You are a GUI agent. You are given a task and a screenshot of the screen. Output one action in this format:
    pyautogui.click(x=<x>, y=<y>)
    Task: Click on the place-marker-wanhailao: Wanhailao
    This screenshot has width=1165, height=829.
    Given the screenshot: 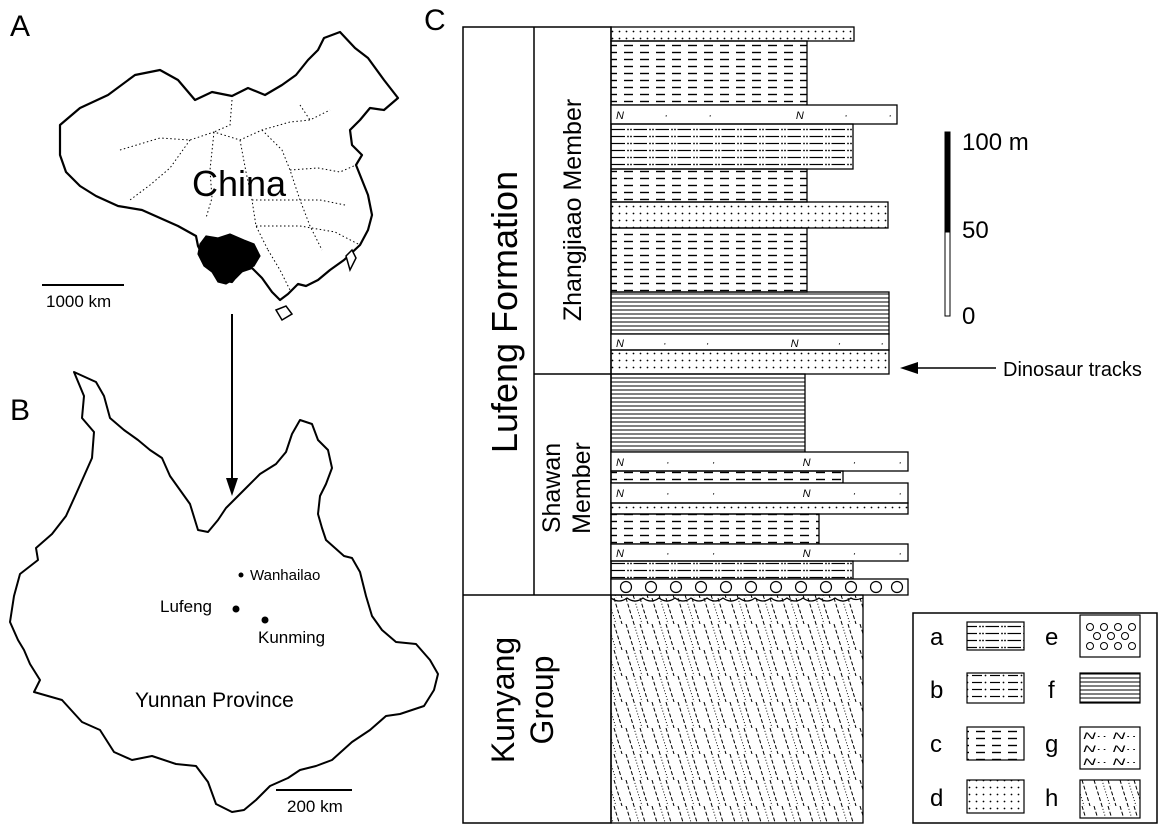 What is the action you would take?
    pyautogui.click(x=279, y=575)
    